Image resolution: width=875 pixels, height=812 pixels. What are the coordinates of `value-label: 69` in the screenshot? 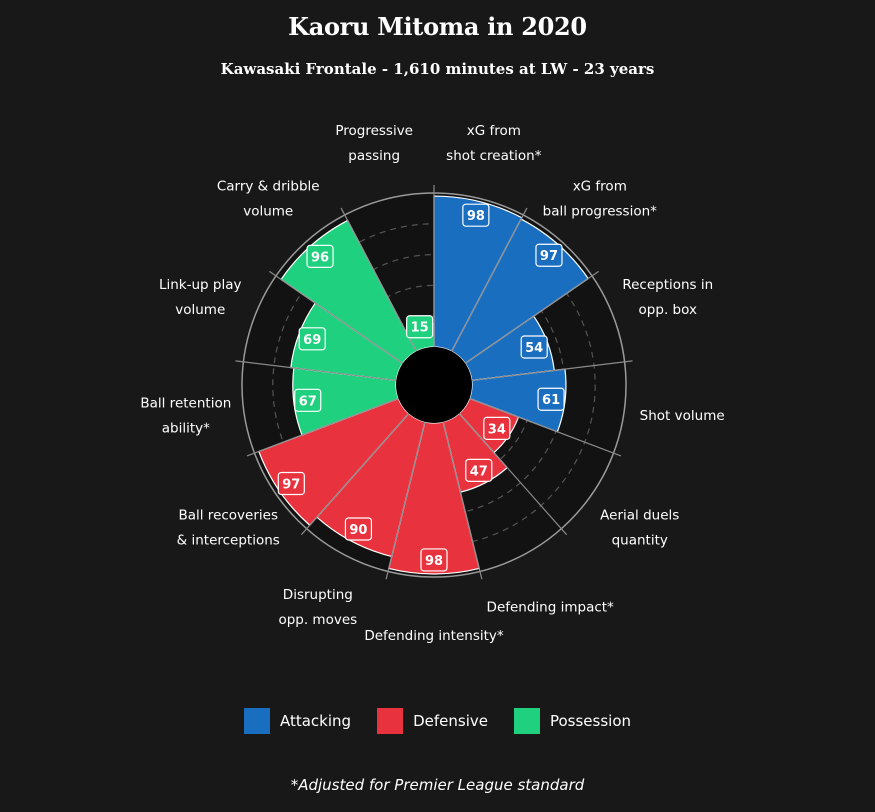 It's located at (312, 340).